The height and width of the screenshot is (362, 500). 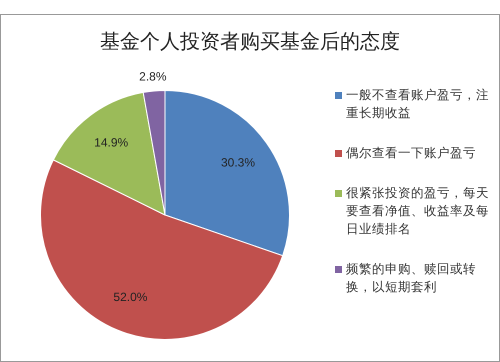 What do you see at coordinates (418, 104) in the screenshot?
I see `legend-label: 一般不查看账户盈亏，注重长期收益` at bounding box center [418, 104].